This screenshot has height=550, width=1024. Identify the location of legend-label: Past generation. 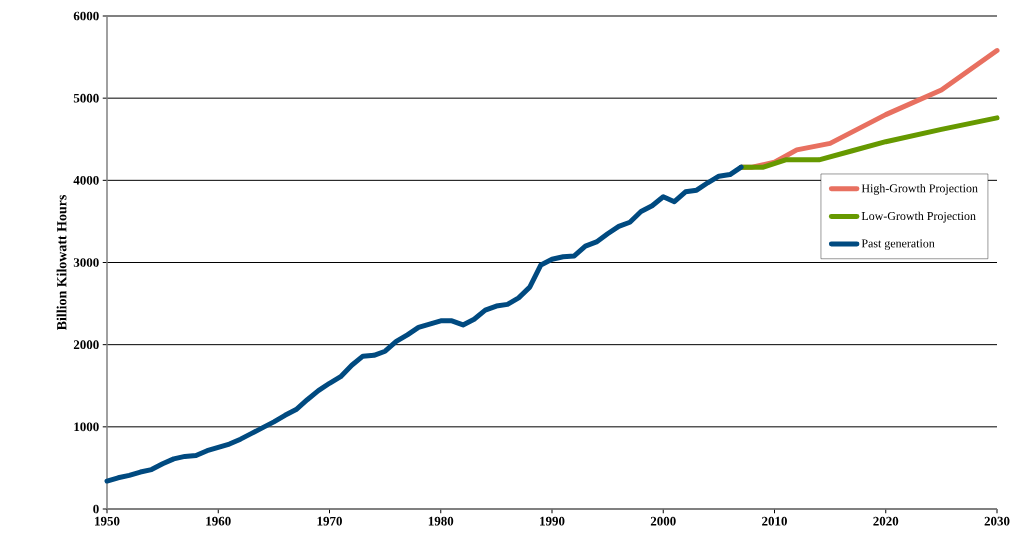
(898, 244).